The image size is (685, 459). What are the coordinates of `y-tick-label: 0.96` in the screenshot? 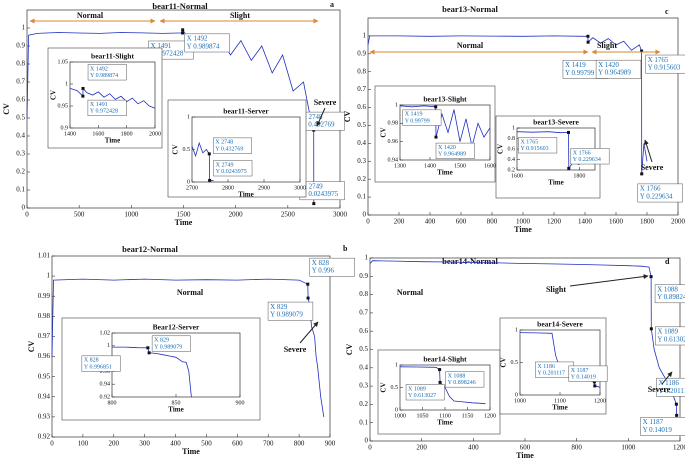 It's located at (393, 142).